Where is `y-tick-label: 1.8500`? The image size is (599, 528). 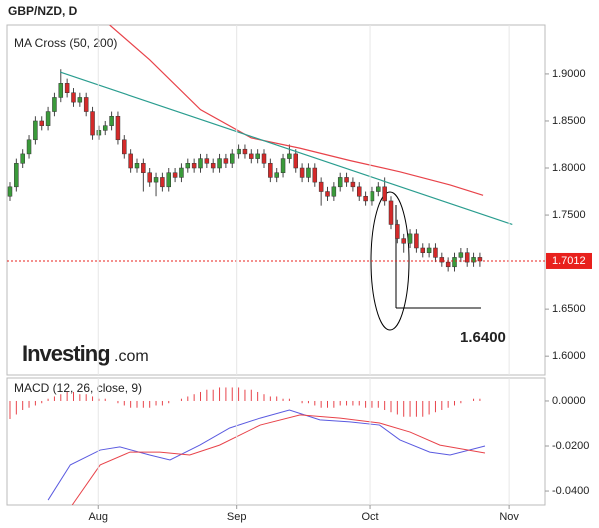 y-tick-label: 1.8500 is located at coordinates (569, 121).